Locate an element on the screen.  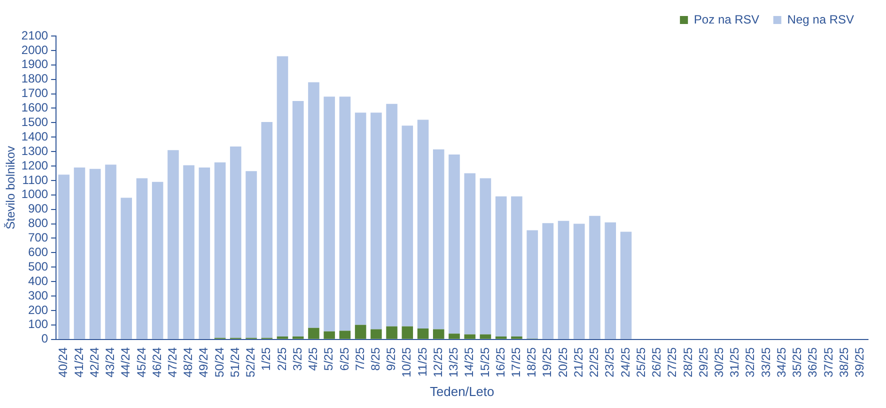
y-tick-label: 600 is located at coordinates (38, 252).